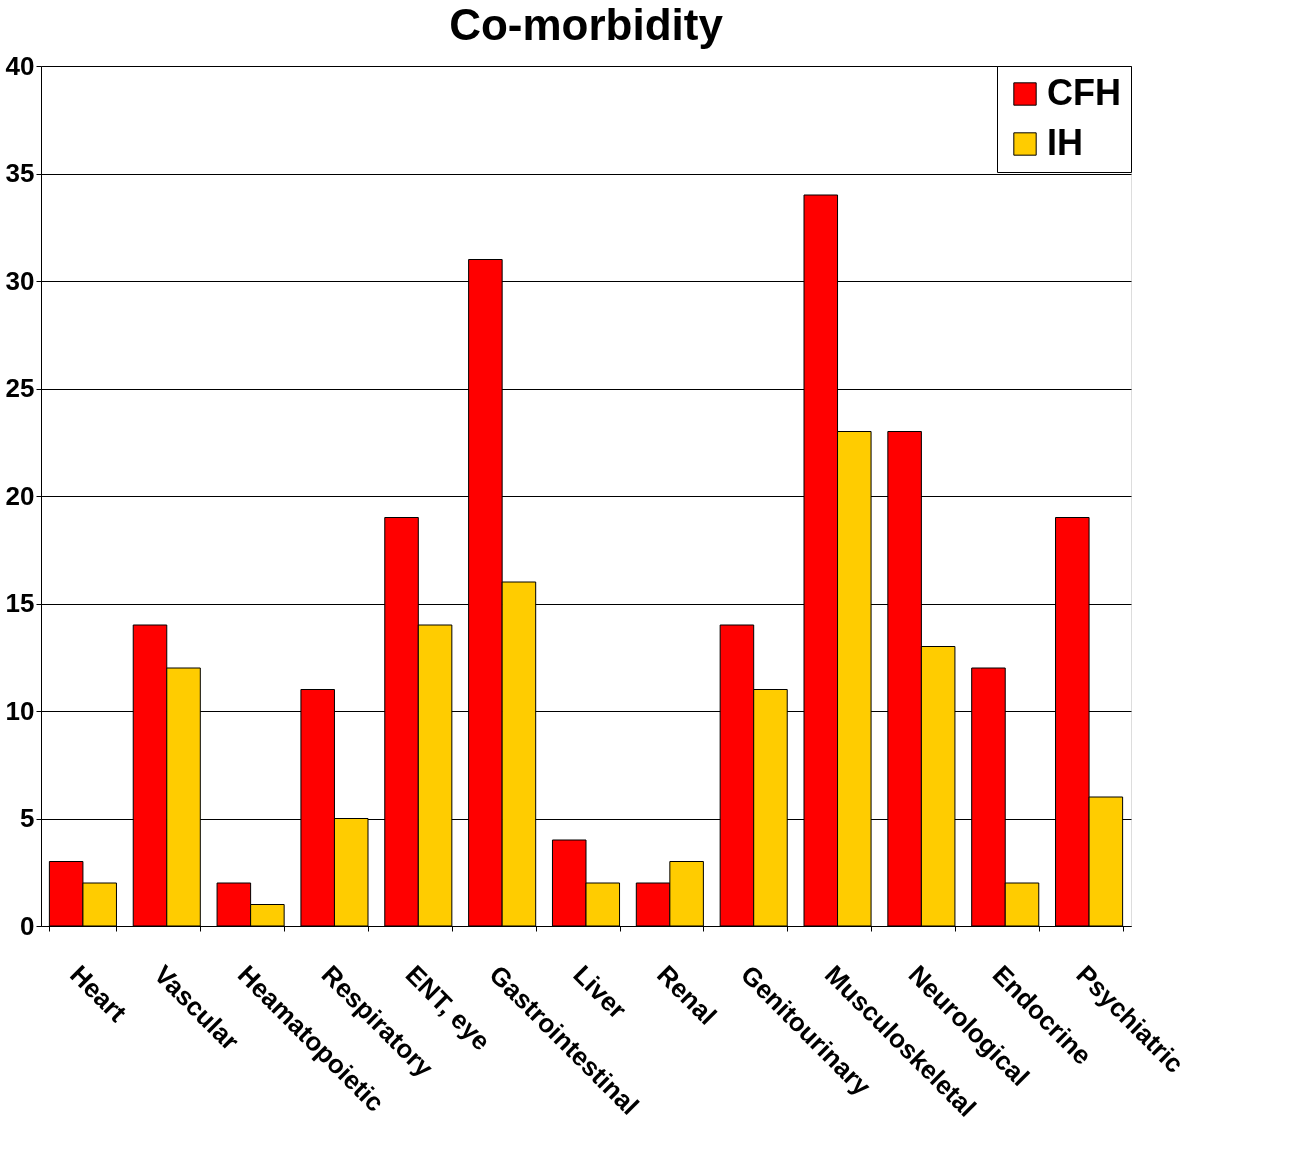 The image size is (1305, 1162). What do you see at coordinates (586, 24) in the screenshot?
I see `chart-title: Co-morbidity` at bounding box center [586, 24].